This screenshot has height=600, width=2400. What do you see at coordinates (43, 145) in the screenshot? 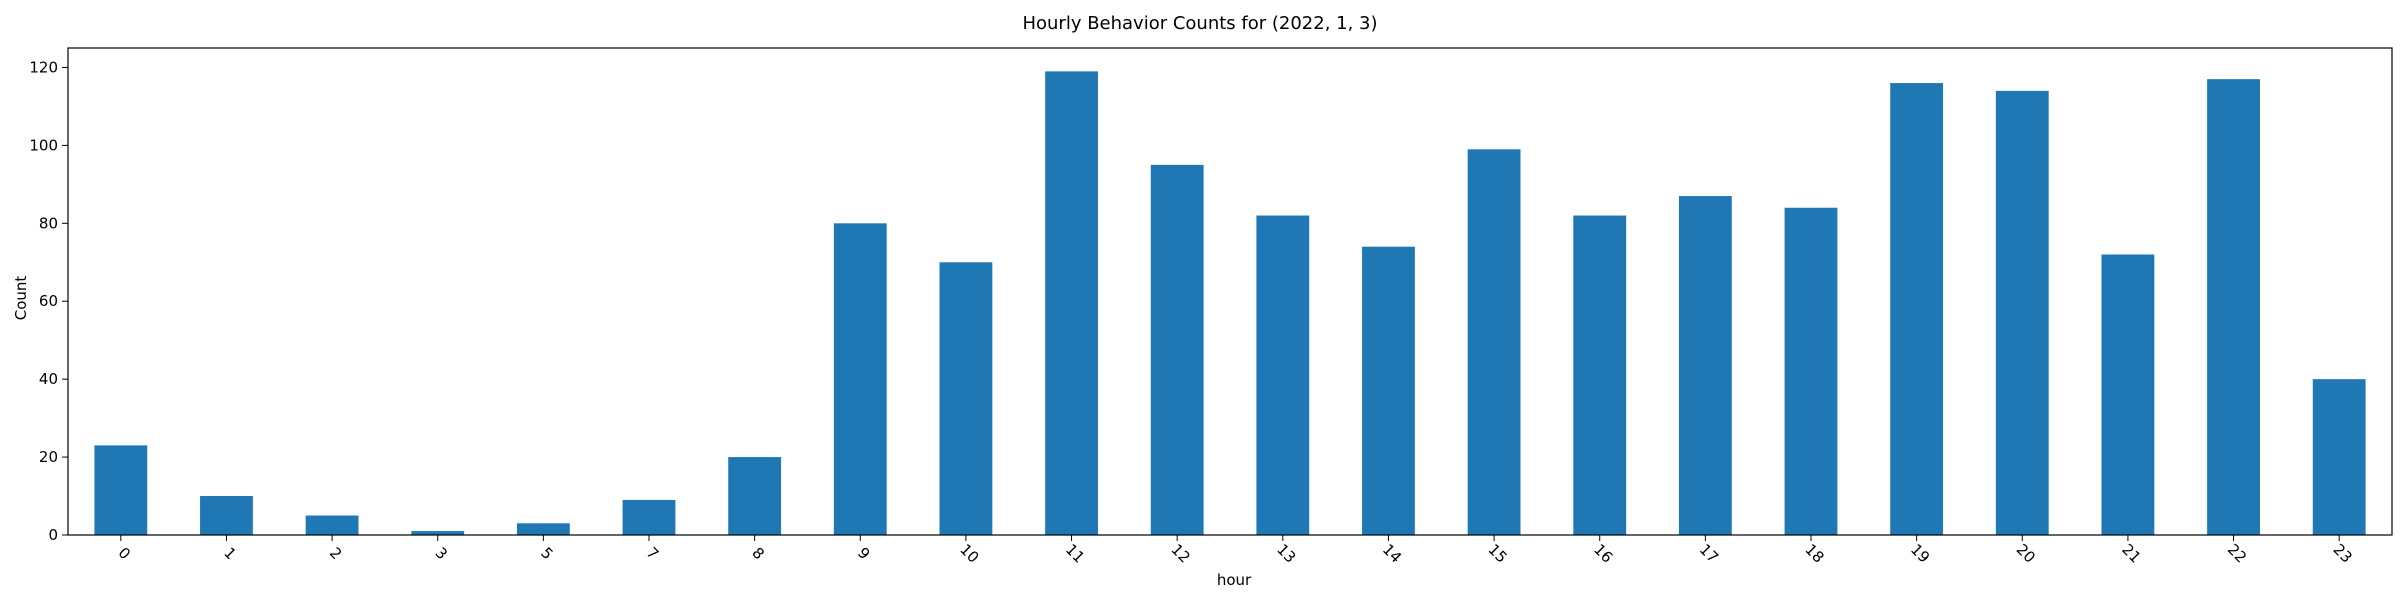
I see `y-tick-label: 100` at bounding box center [43, 145].